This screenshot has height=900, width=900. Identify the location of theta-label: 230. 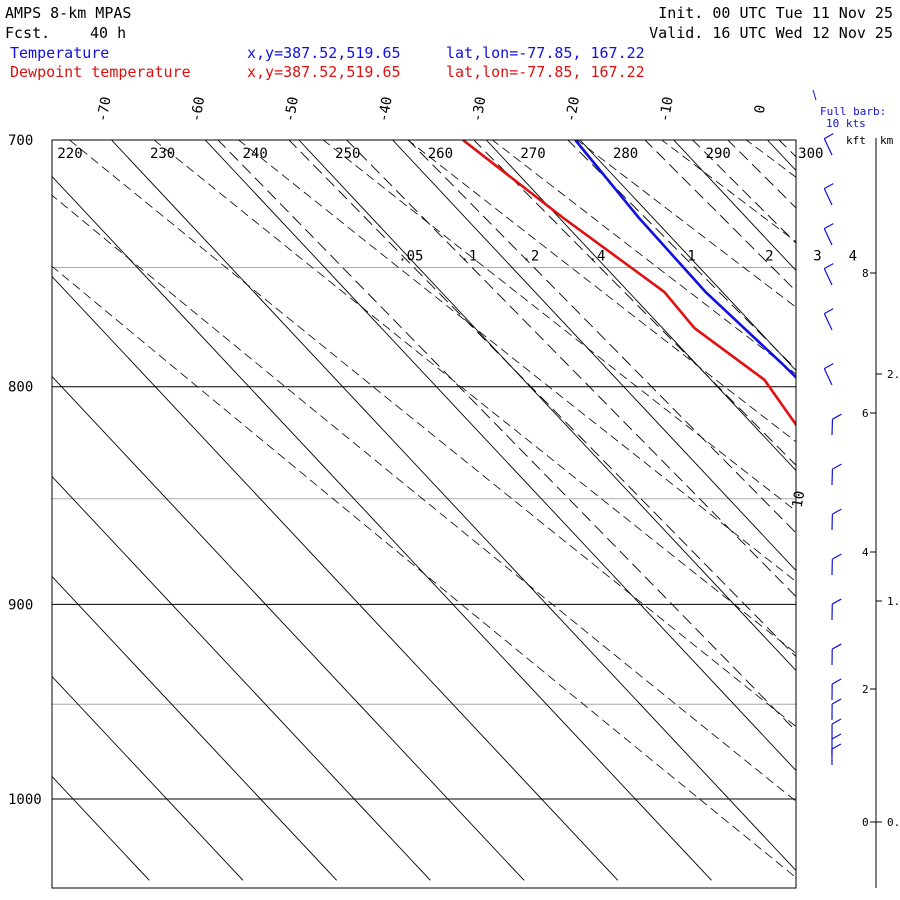
(162, 154).